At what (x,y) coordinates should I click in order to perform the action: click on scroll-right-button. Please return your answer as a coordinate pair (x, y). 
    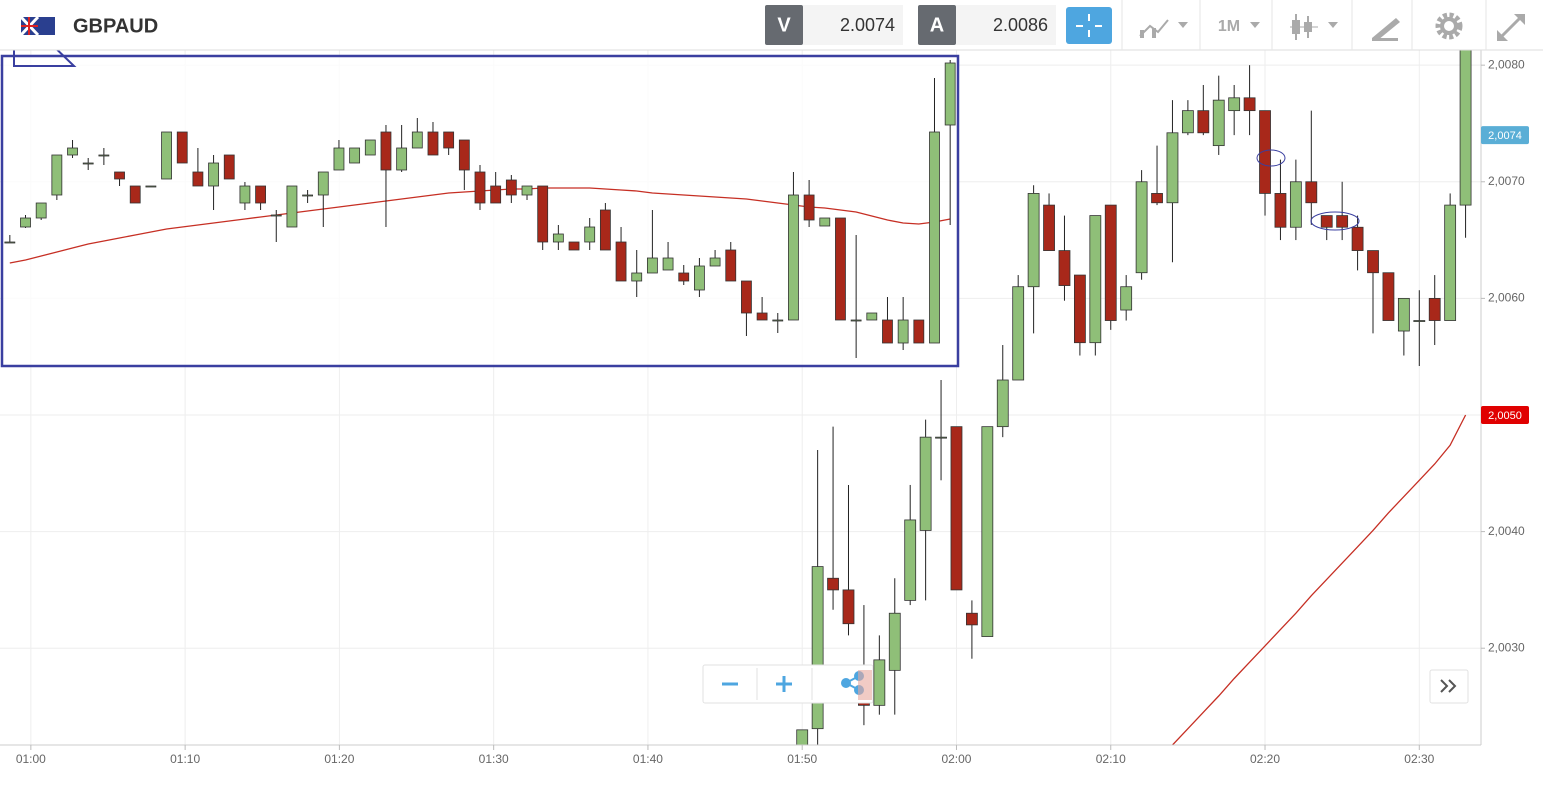
    Looking at the image, I should click on (1449, 686).